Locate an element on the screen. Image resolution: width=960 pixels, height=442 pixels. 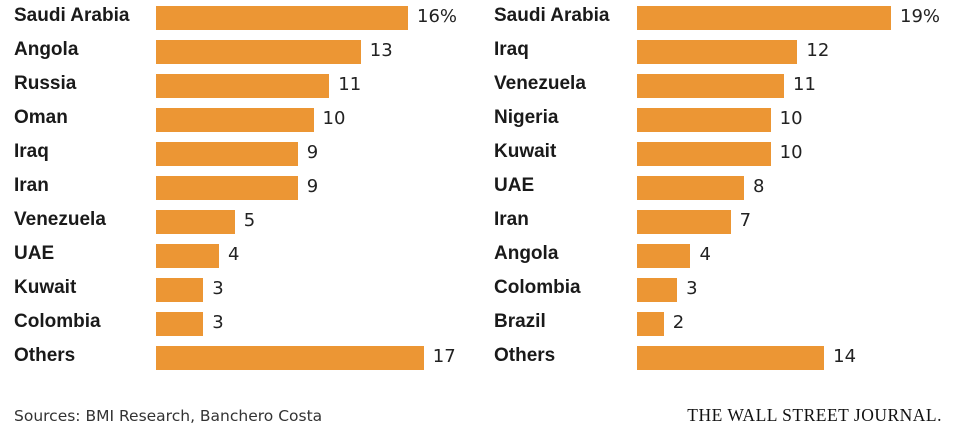
bar-row: Oman 10 is located at coordinates (235, 120).